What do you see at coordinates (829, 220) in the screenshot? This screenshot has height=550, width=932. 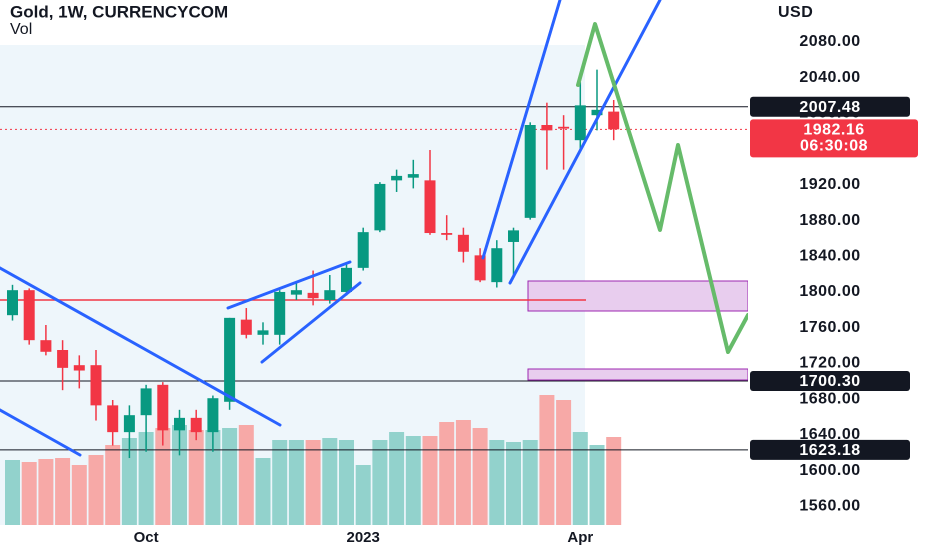 I see `y-tick-label: 1880.00` at bounding box center [829, 220].